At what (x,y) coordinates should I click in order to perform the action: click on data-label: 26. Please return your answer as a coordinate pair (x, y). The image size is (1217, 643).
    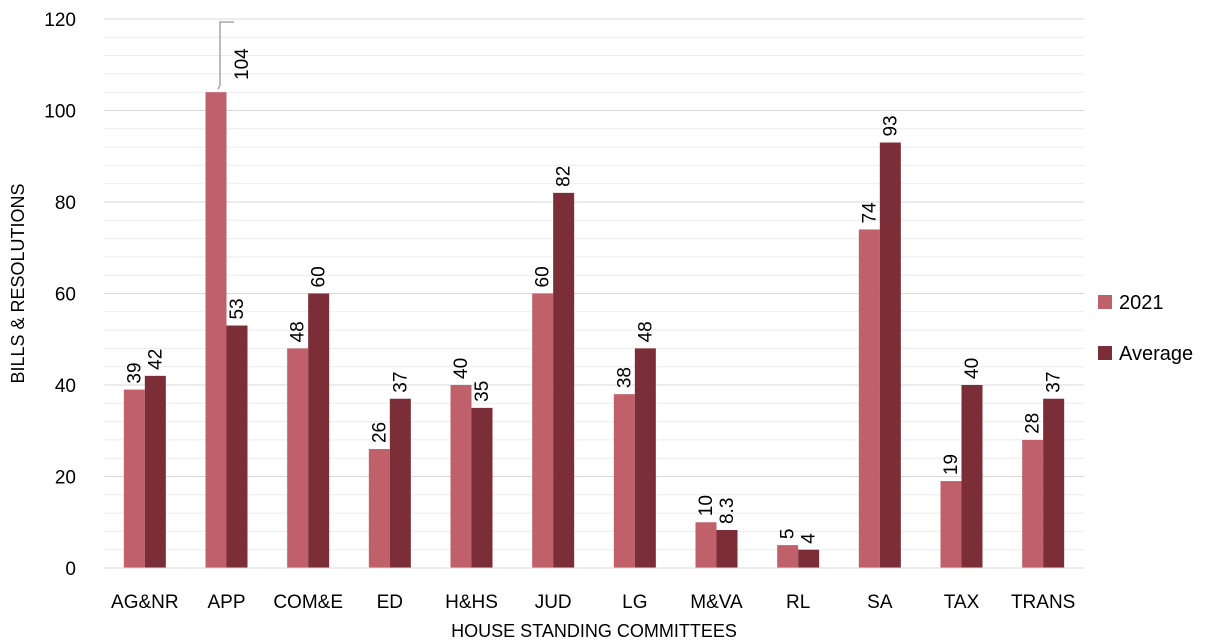
    Looking at the image, I should click on (379, 432).